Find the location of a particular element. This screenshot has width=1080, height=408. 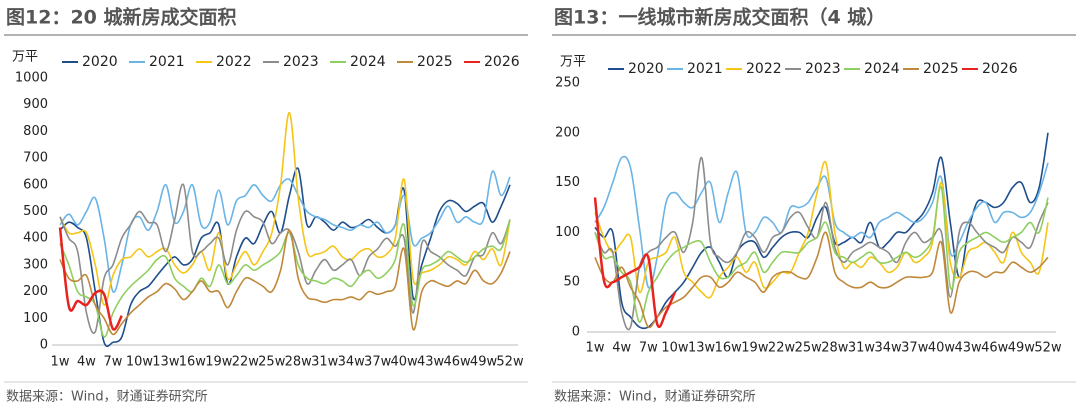

y-tick-label: 400 is located at coordinates (35, 238).